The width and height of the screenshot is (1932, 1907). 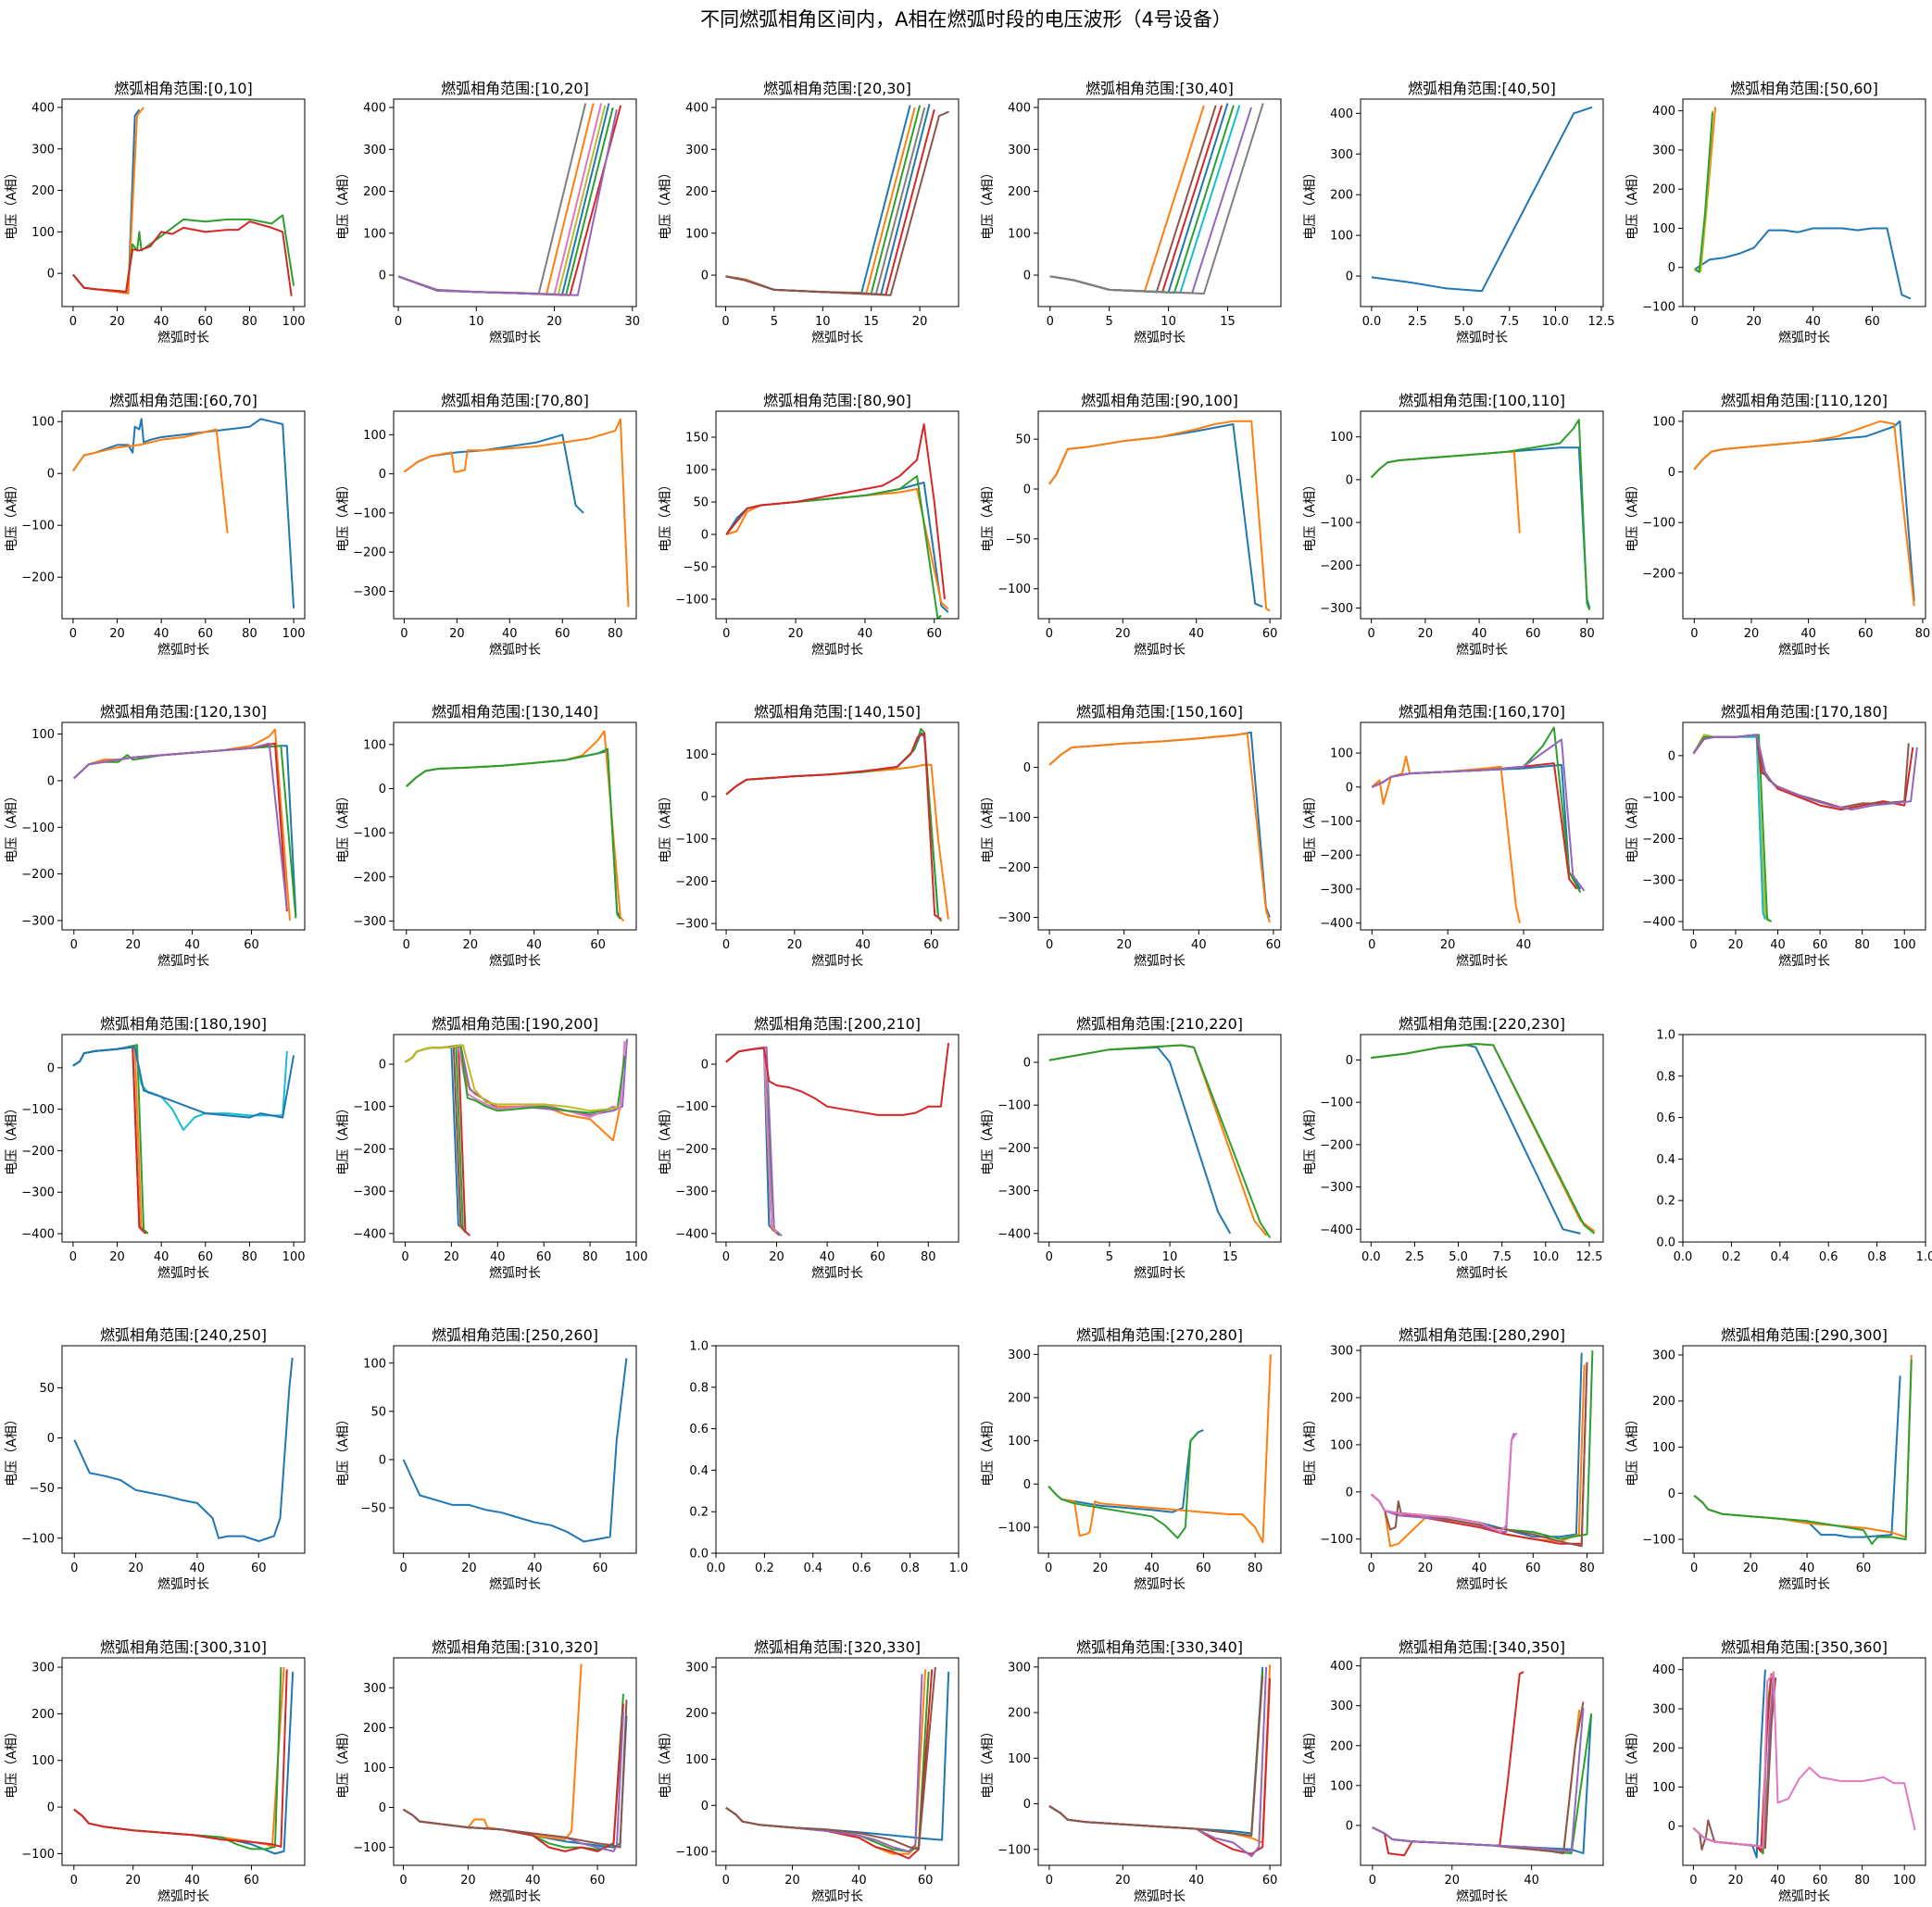 I want to click on y-tick-label: −400, so click(x=1658, y=923).